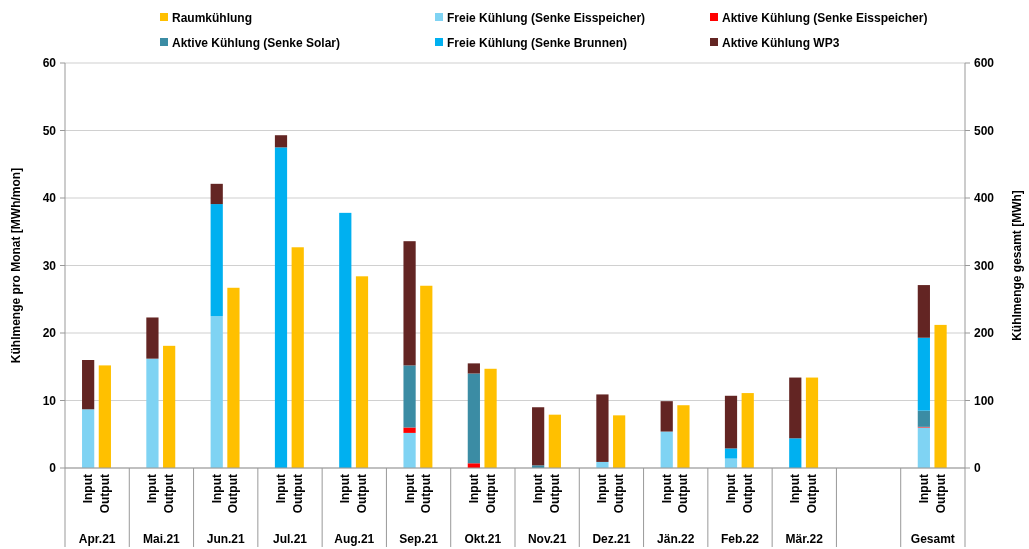 The image size is (1029, 549). What do you see at coordinates (546, 18) in the screenshot?
I see `legend-label: Freie Kühlung (Senke Eisspeicher)` at bounding box center [546, 18].